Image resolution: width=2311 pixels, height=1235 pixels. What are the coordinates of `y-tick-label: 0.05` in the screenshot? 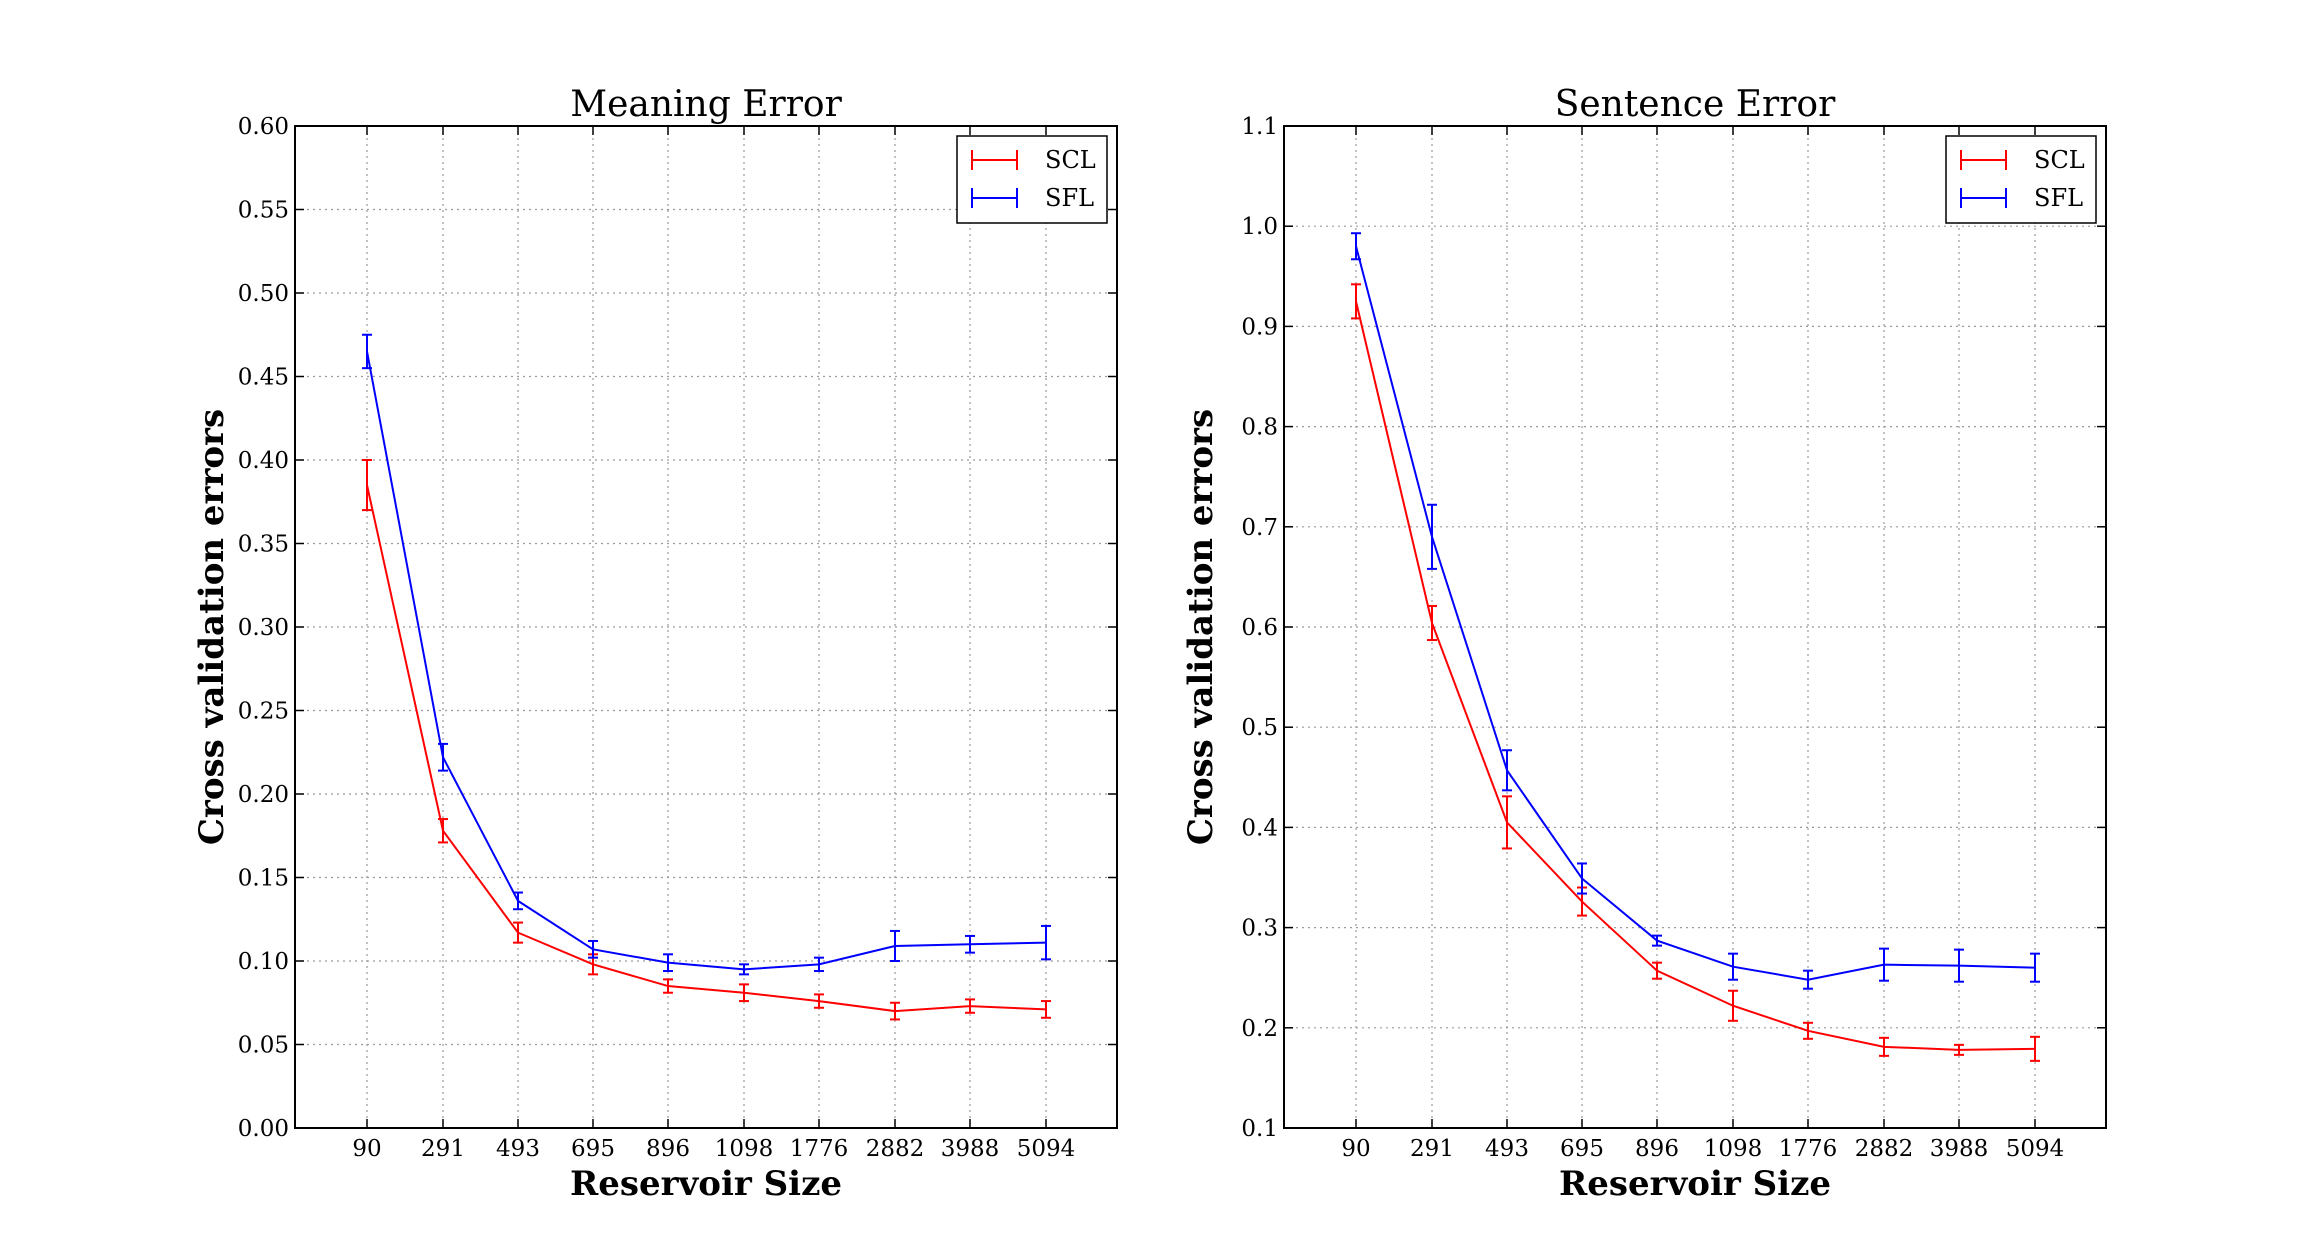 It's located at (263, 1046).